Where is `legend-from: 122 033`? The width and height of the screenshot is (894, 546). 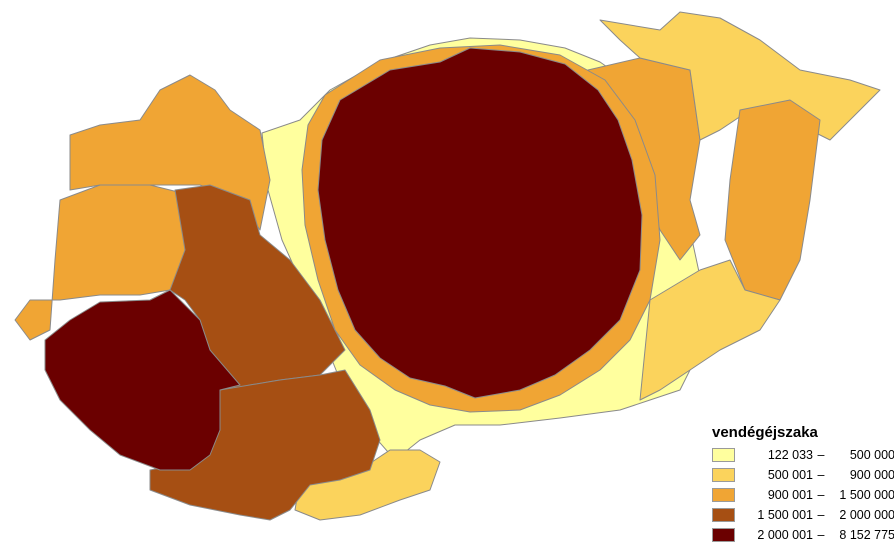 legend-from: 122 033 is located at coordinates (790, 455).